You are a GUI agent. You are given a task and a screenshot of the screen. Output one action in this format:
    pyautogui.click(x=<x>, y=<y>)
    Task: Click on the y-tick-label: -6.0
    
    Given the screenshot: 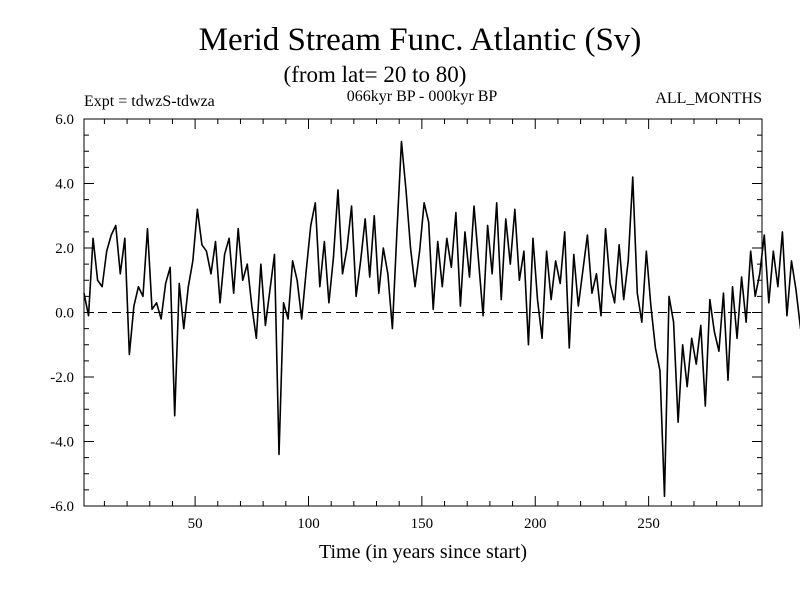 What is the action you would take?
    pyautogui.click(x=62, y=507)
    